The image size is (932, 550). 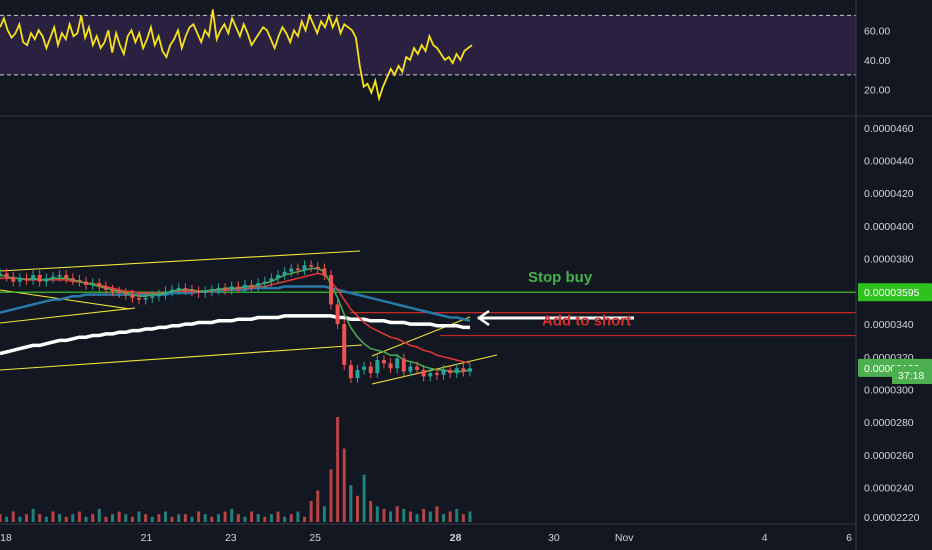 What do you see at coordinates (586, 321) in the screenshot?
I see `add-to-short-label: Add to short` at bounding box center [586, 321].